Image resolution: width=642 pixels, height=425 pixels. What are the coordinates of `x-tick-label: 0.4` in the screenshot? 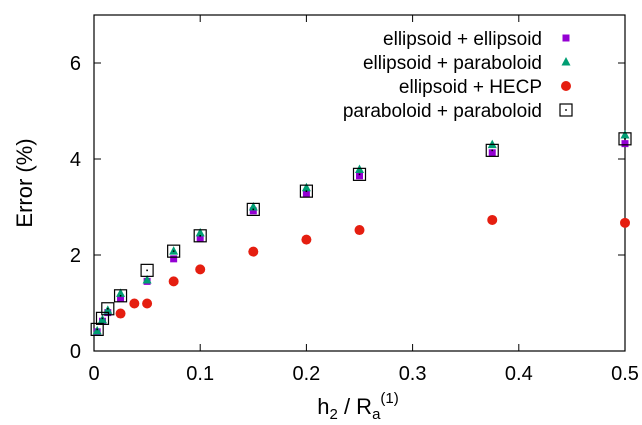 It's located at (519, 374).